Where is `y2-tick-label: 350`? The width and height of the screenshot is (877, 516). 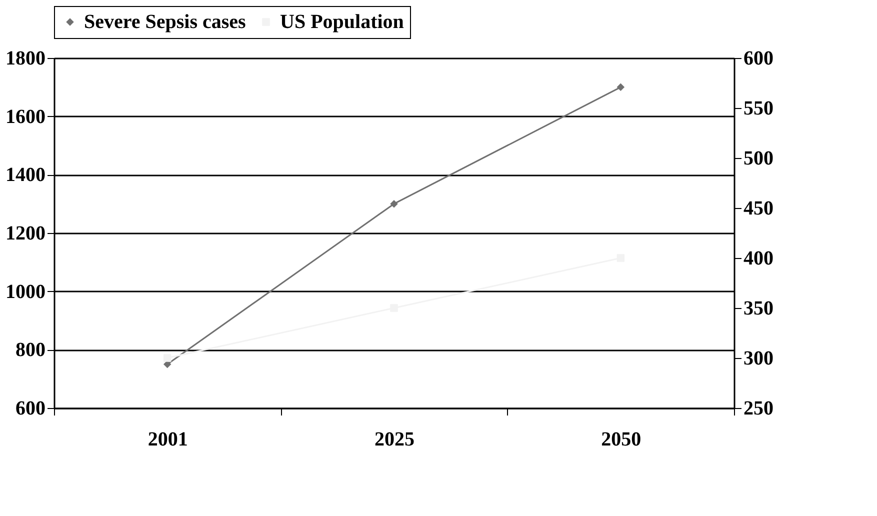 y2-tick-label: 350 is located at coordinates (759, 309).